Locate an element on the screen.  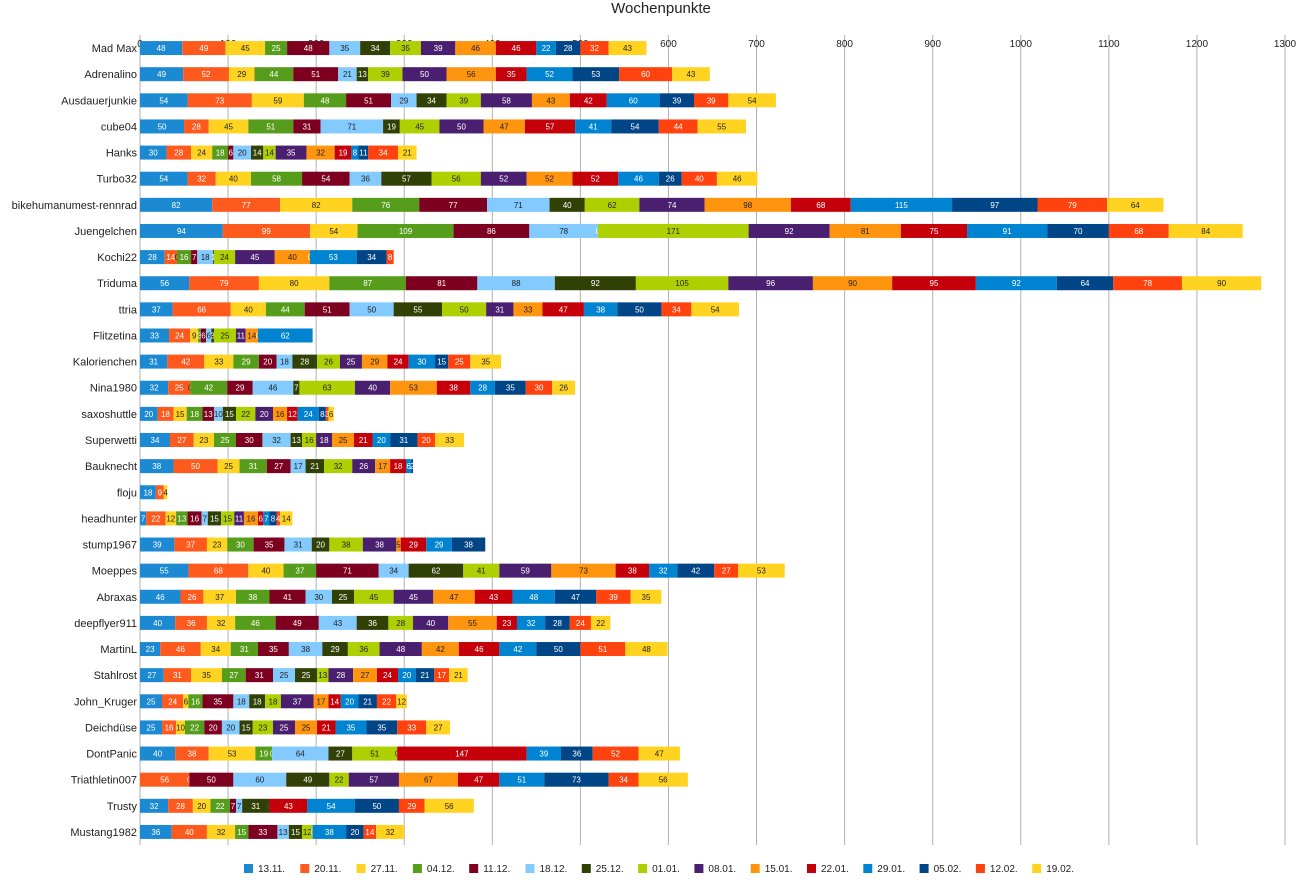
y-category-label: Superwetti is located at coordinates (111, 441).